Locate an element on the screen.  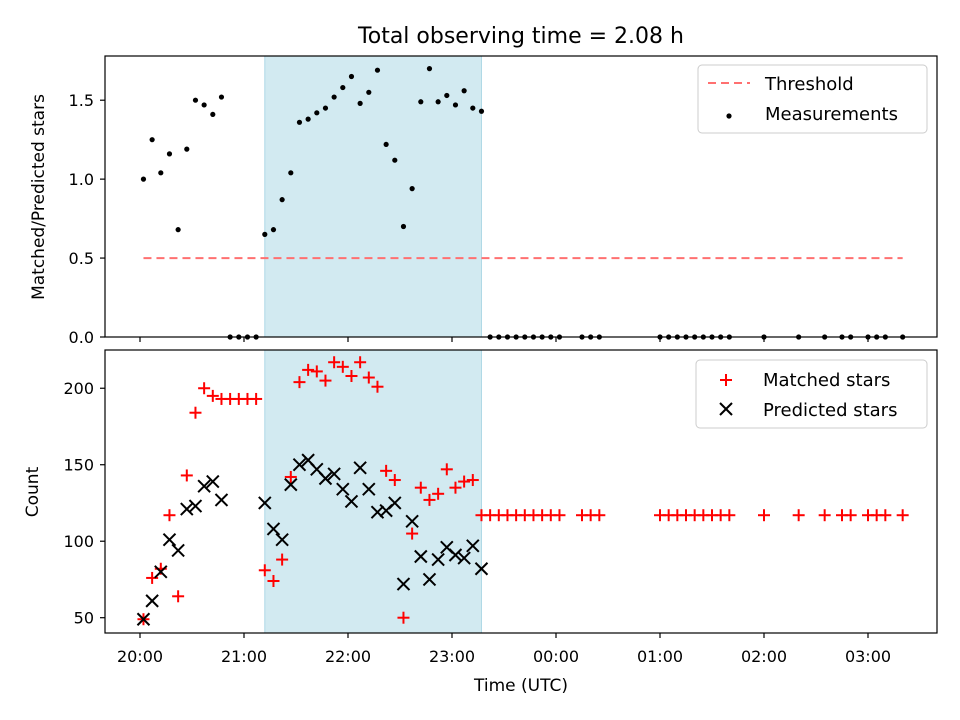
chart-title: Total observing time = 2.08 h is located at coordinates (520, 36).